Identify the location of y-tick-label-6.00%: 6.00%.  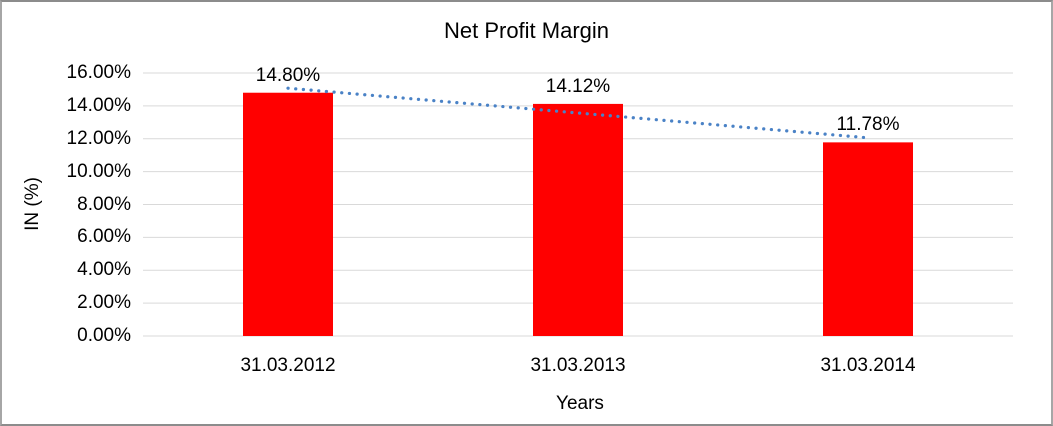
(104, 237).